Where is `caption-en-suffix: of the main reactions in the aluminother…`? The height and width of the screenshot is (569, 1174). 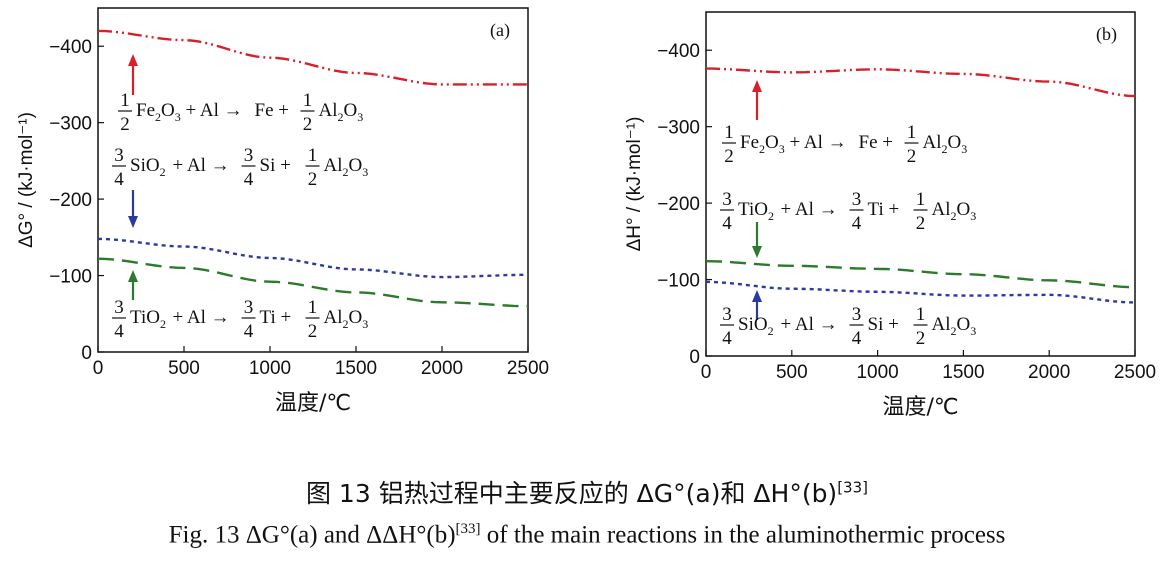 caption-en-suffix: of the main reactions in the aluminother… is located at coordinates (743, 535).